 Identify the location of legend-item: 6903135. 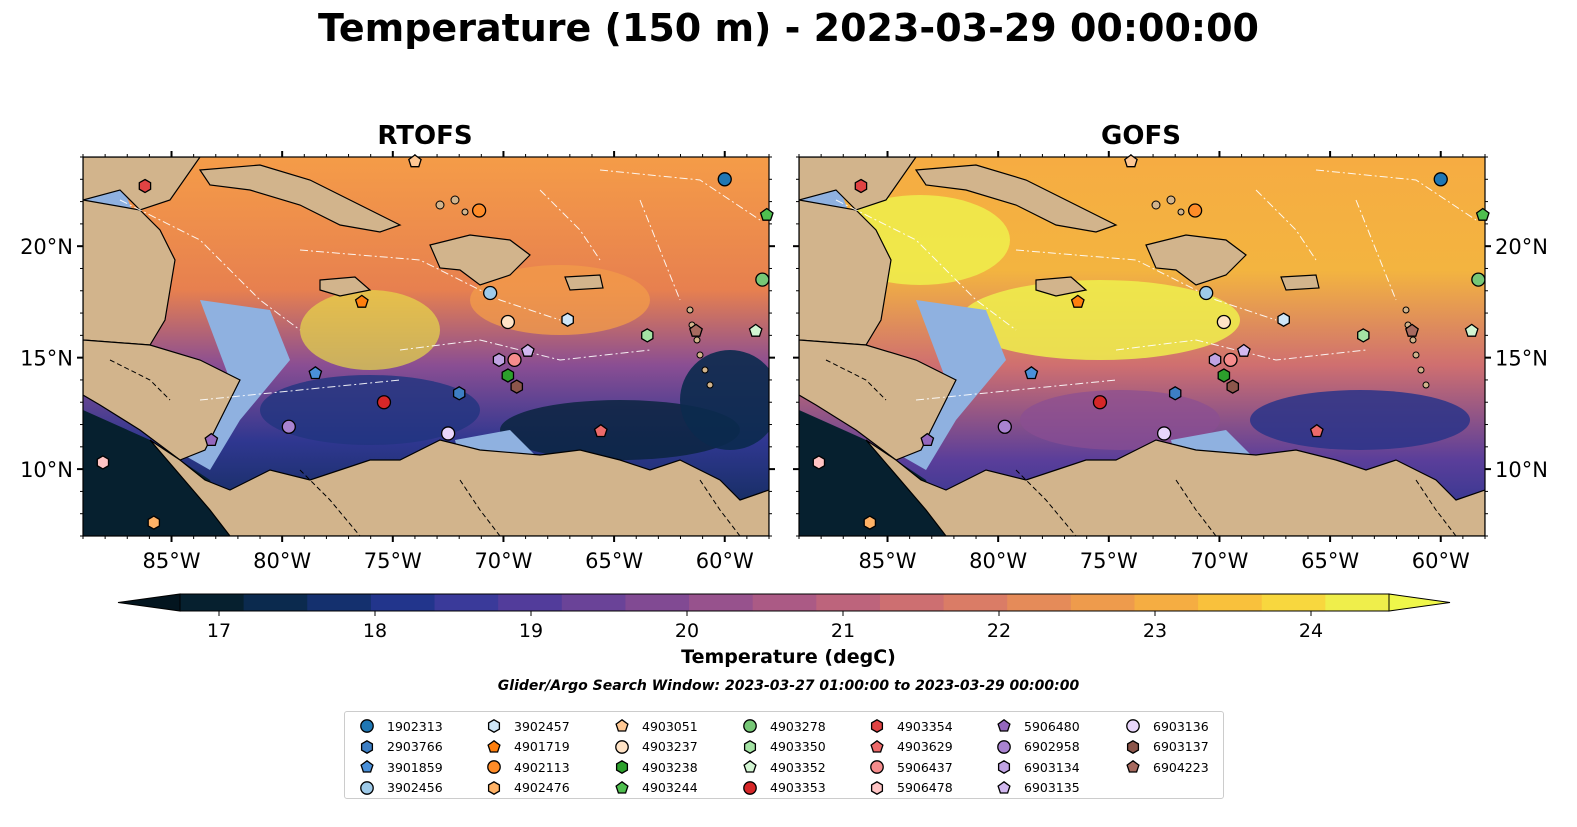
(1038, 788).